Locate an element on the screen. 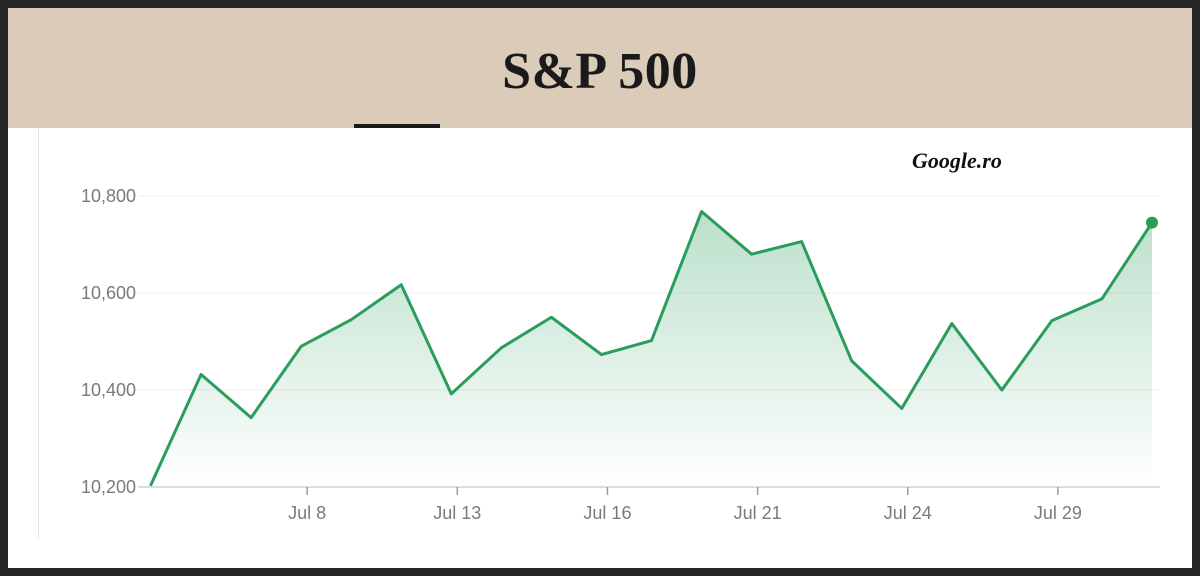  x-tick-label: Jul 13 is located at coordinates (457, 513).